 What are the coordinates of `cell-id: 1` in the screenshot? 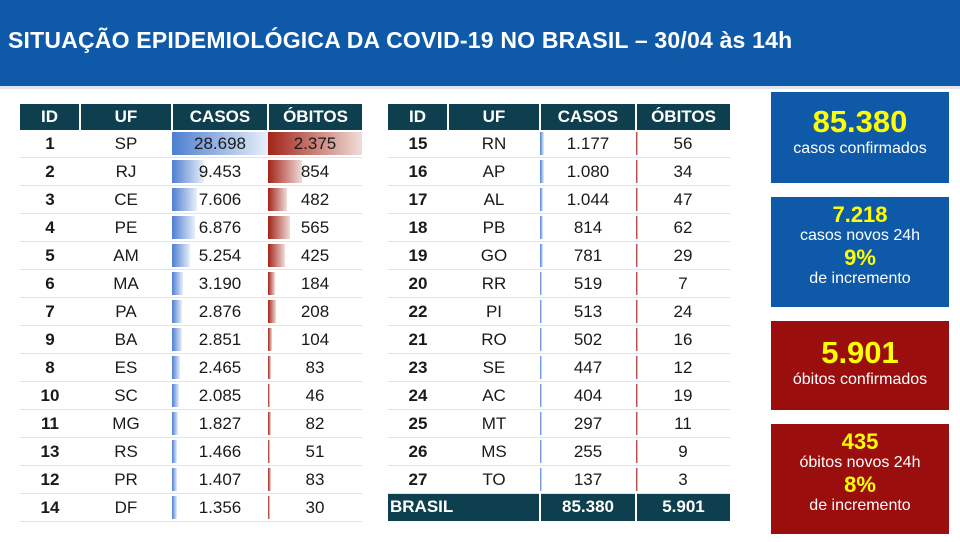 It's located at (50, 144).